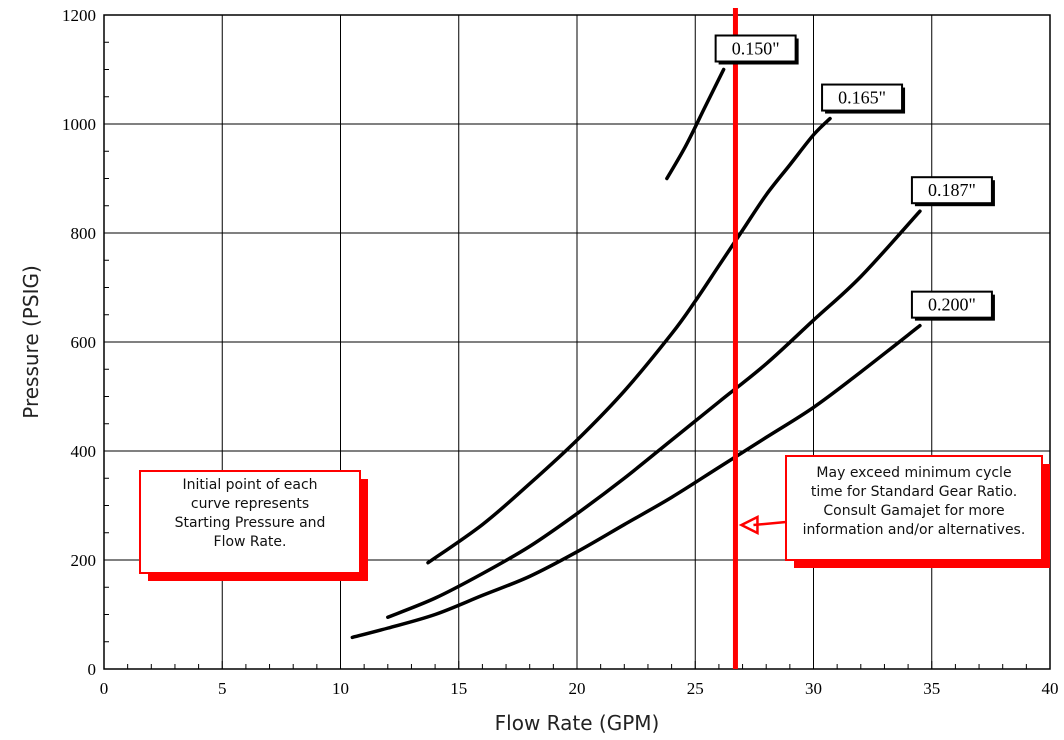 Image resolution: width=1064 pixels, height=740 pixels. I want to click on x-tick-label: 15, so click(458, 688).